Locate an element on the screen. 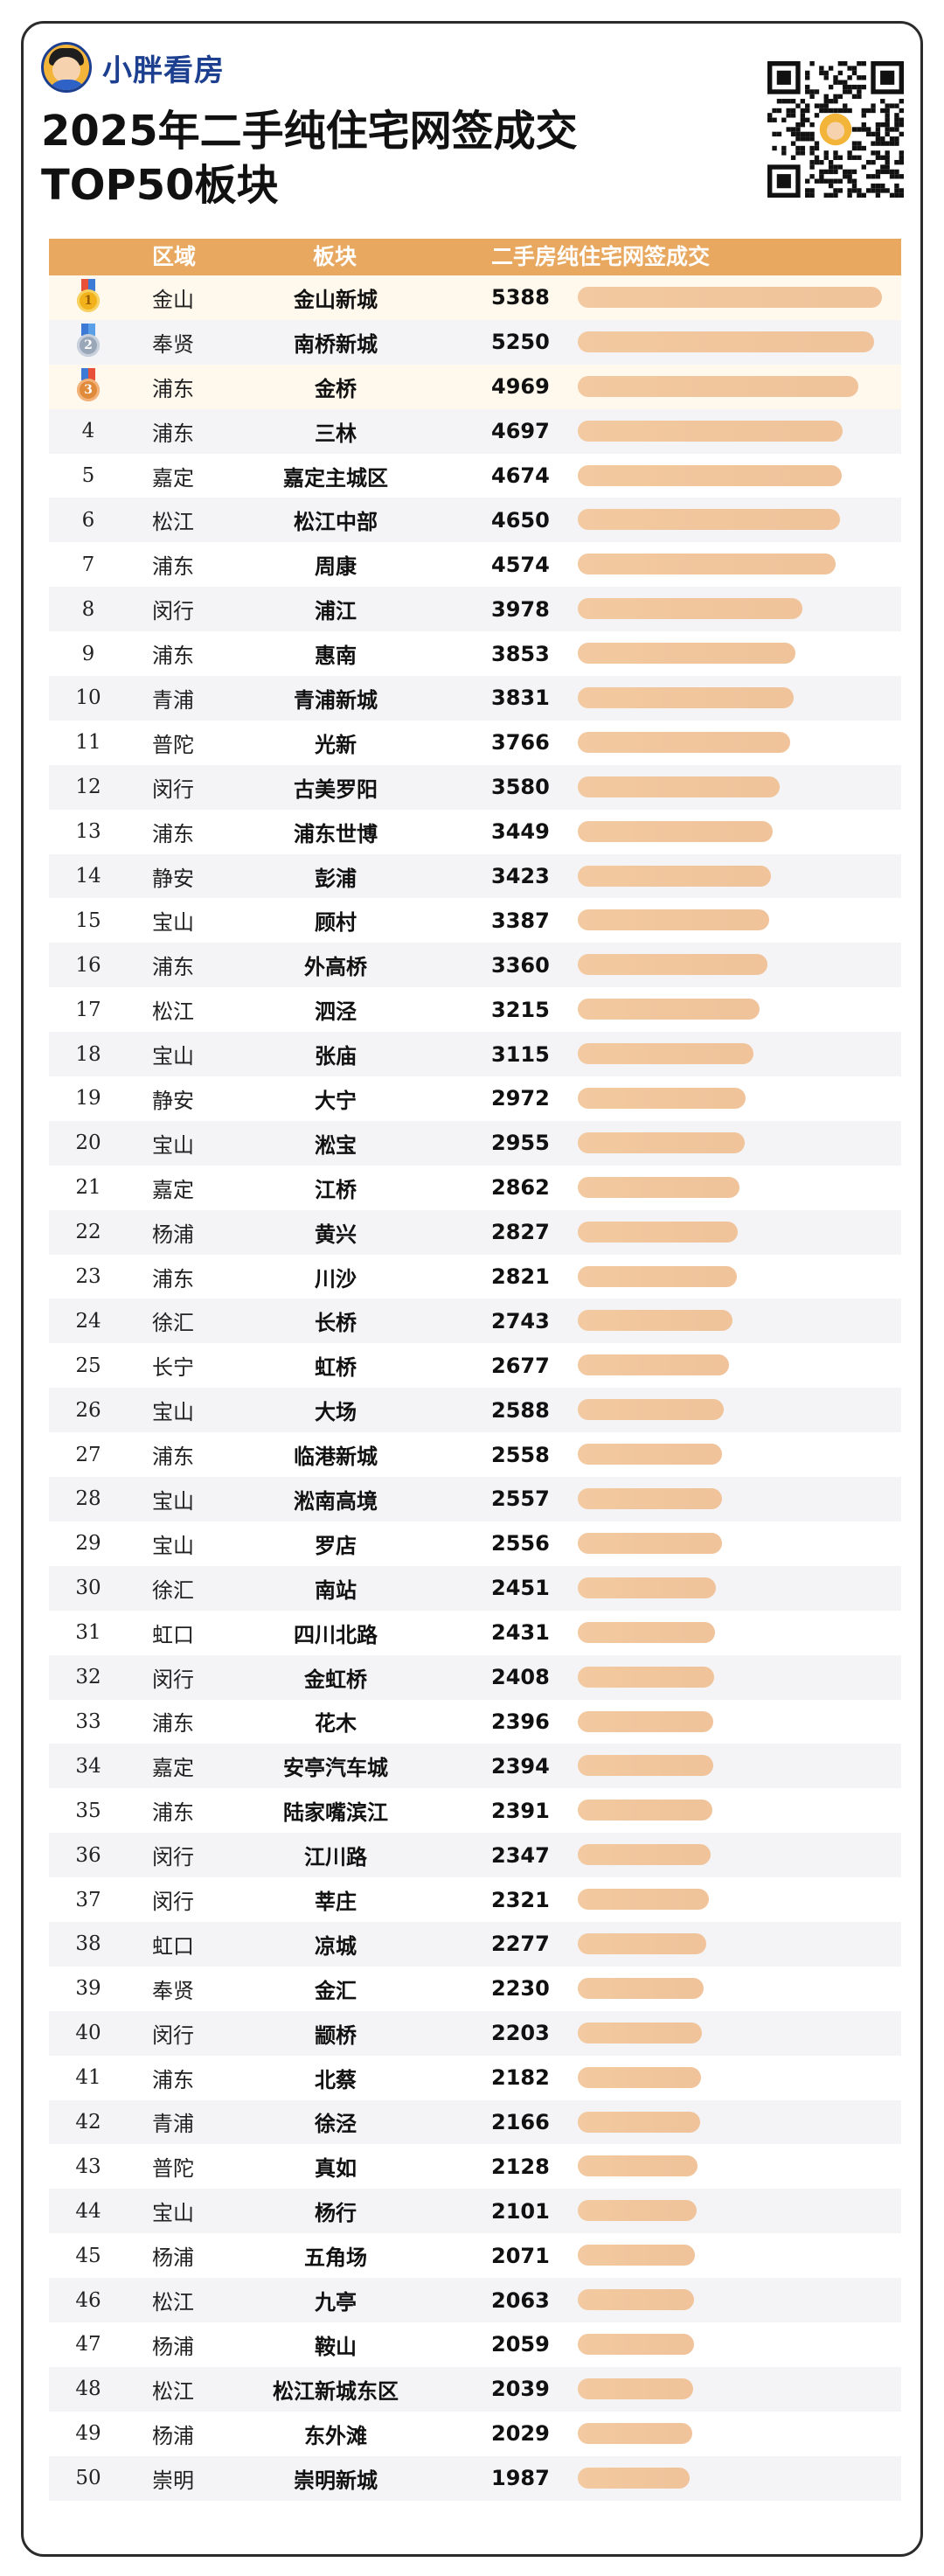 Image resolution: width=944 pixels, height=2576 pixels. district-label: 松江 is located at coordinates (173, 522).